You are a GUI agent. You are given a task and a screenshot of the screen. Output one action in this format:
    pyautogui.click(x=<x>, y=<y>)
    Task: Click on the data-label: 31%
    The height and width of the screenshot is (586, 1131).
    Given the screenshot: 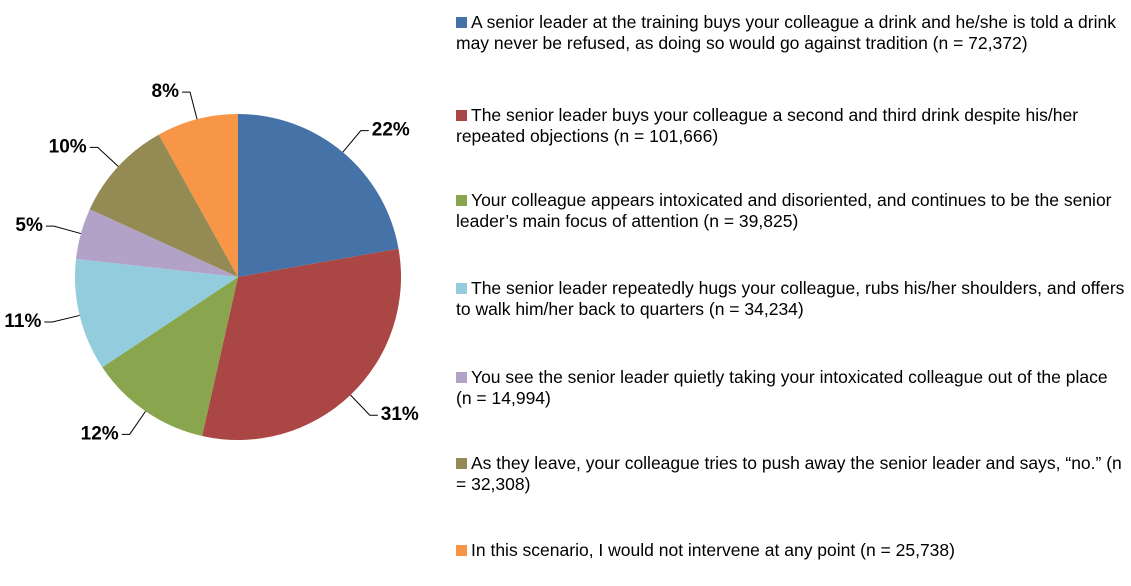 What is the action you would take?
    pyautogui.click(x=400, y=414)
    